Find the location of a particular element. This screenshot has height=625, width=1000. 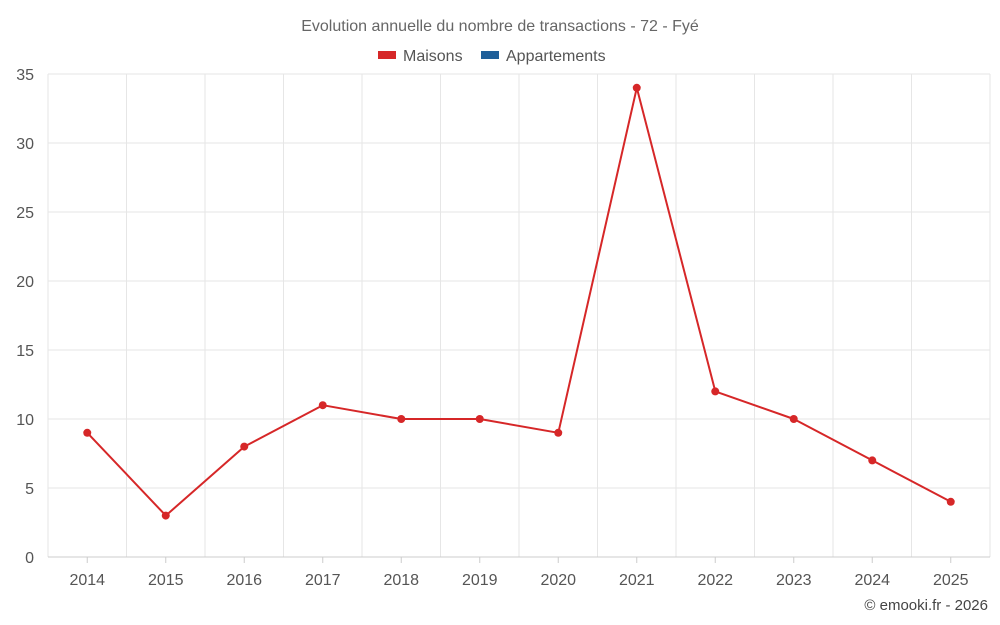

x-tick-label: 2025 is located at coordinates (951, 580).